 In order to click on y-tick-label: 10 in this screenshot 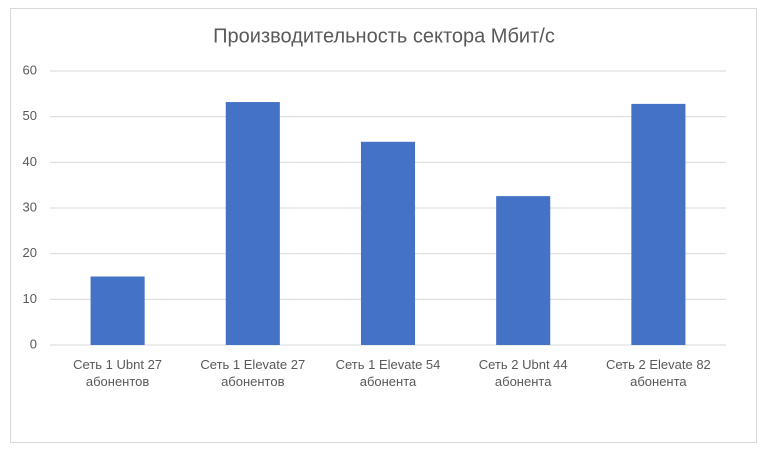, I will do `click(30, 298)`.